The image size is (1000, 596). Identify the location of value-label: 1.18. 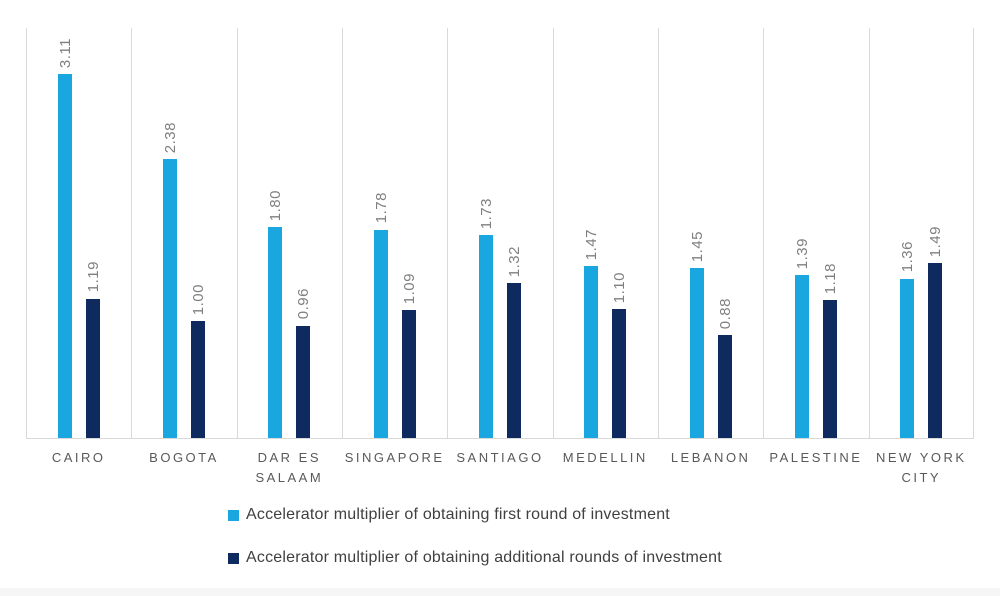
(830, 278).